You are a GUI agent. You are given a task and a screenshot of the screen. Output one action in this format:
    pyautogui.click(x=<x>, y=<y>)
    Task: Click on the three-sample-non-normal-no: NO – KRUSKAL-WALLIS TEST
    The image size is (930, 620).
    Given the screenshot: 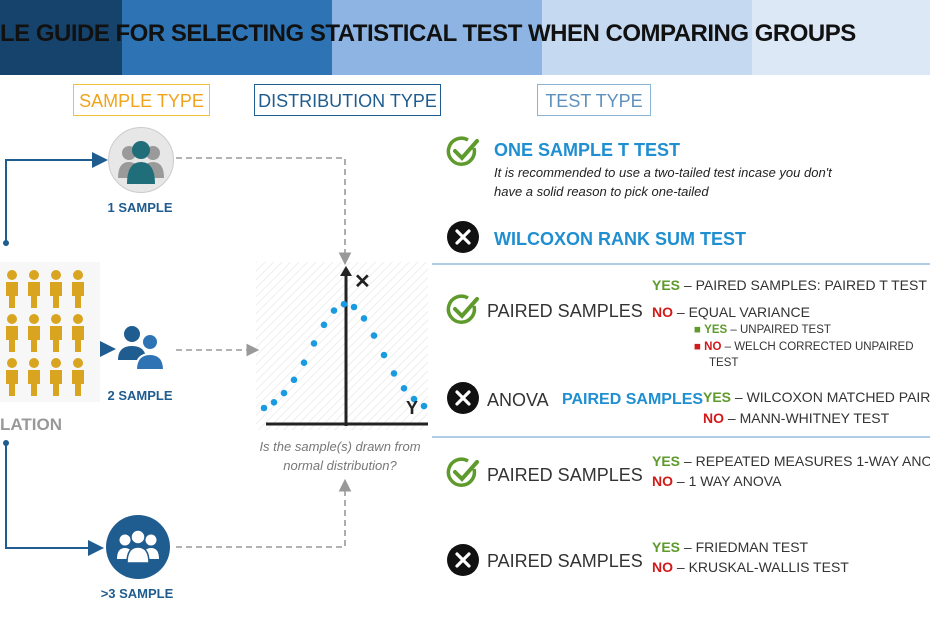 What is the action you would take?
    pyautogui.click(x=750, y=567)
    